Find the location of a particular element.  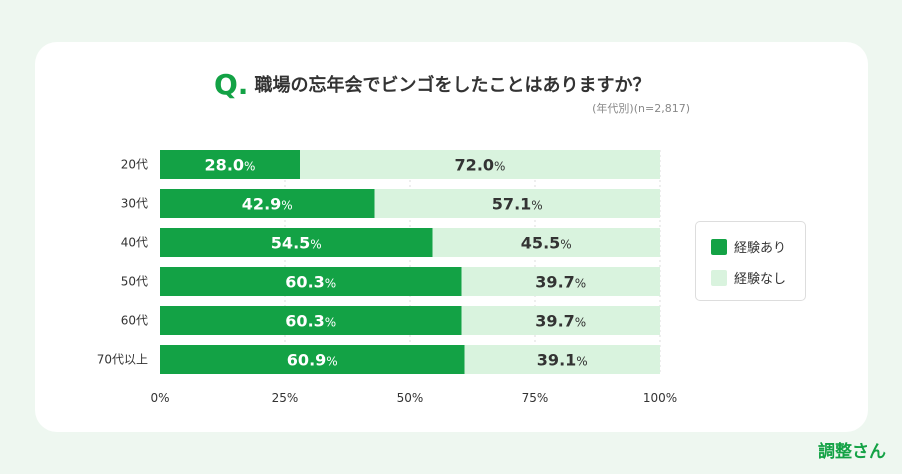

data-label-yes: 60.9% is located at coordinates (312, 360).